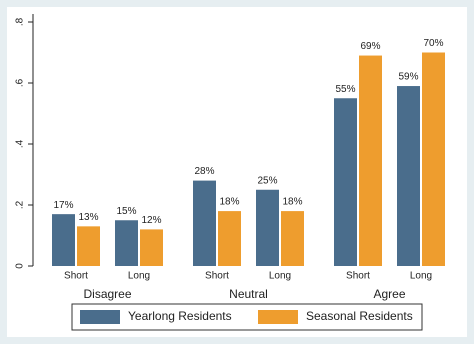  What do you see at coordinates (107, 294) in the screenshot?
I see `group-label: Disagree` at bounding box center [107, 294].